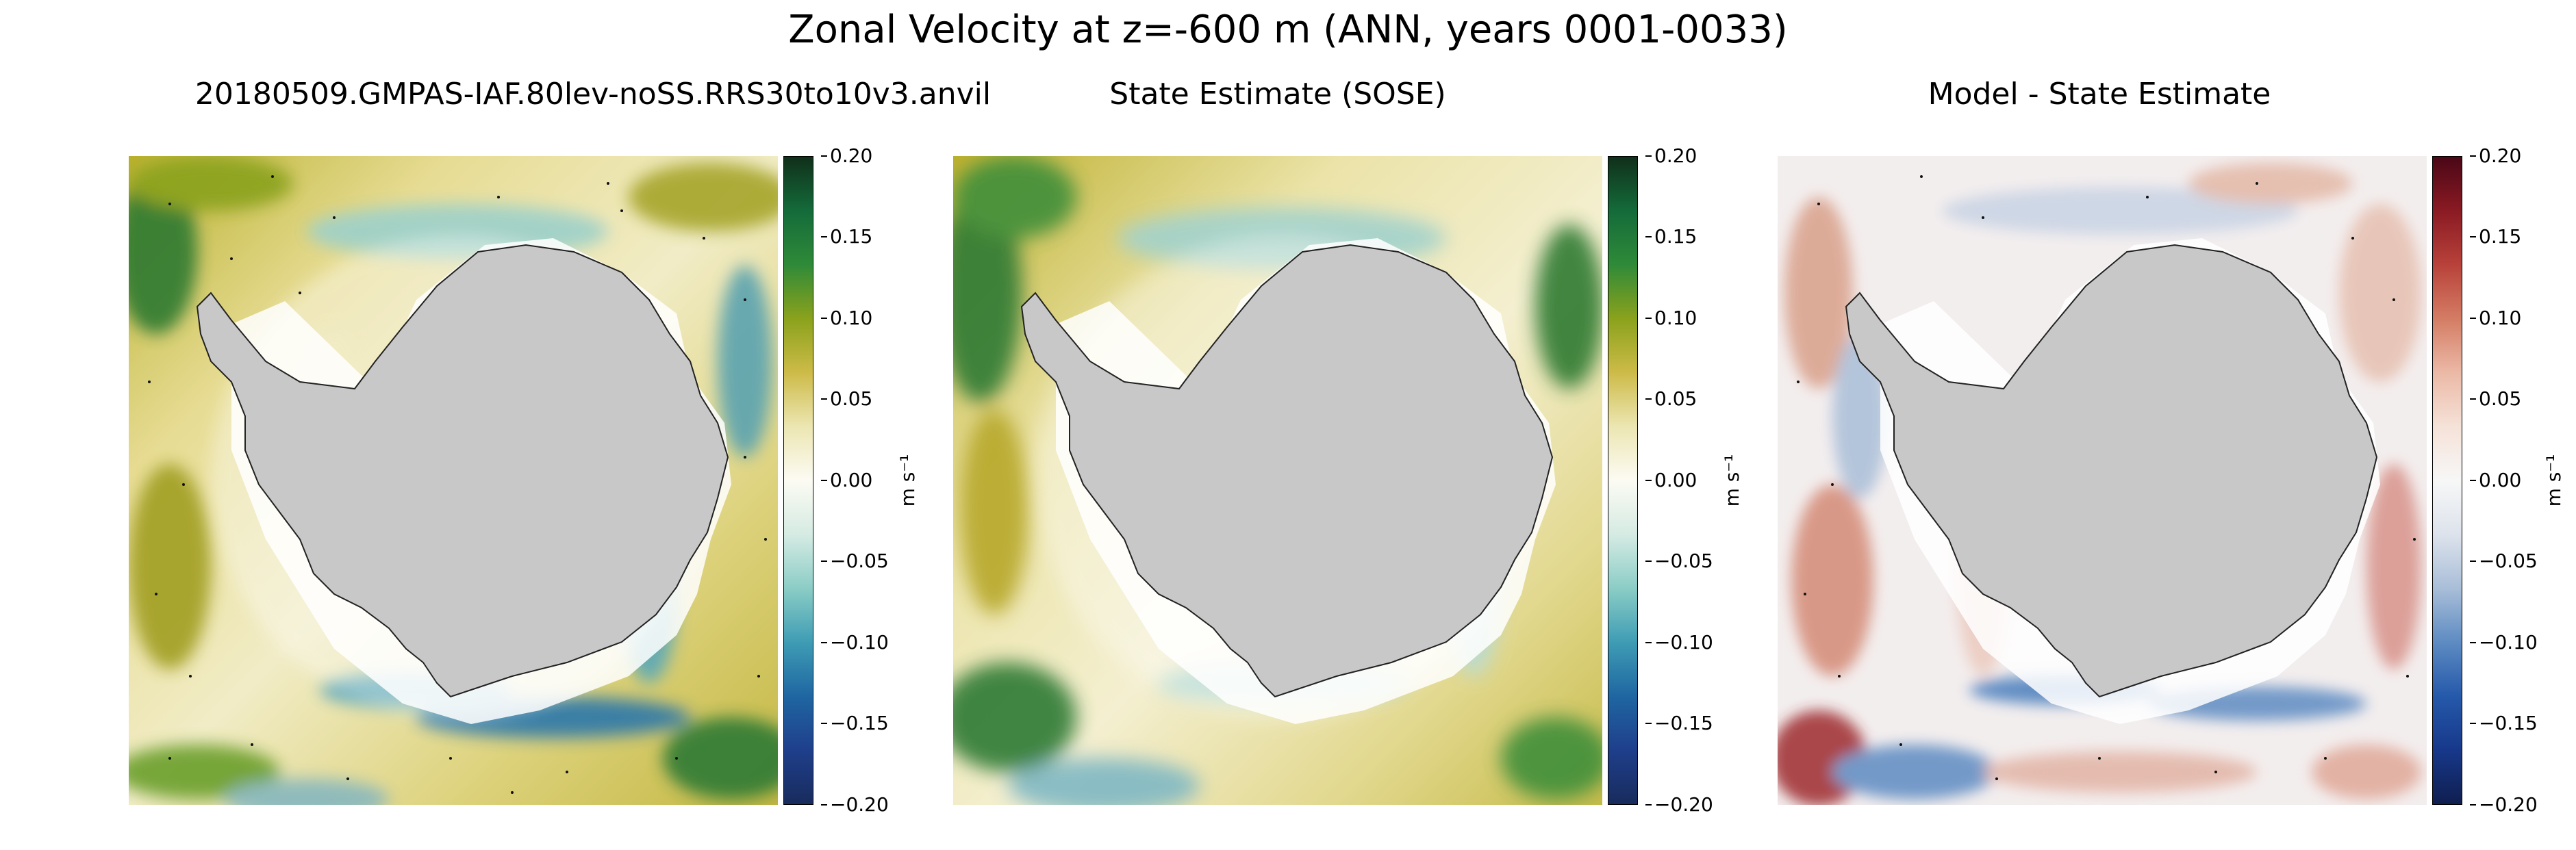 Image resolution: width=2576 pixels, height=850 pixels. Describe the element at coordinates (1732, 481) in the screenshot. I see `panel-2-colorbar-label: m s⁻¹` at that location.